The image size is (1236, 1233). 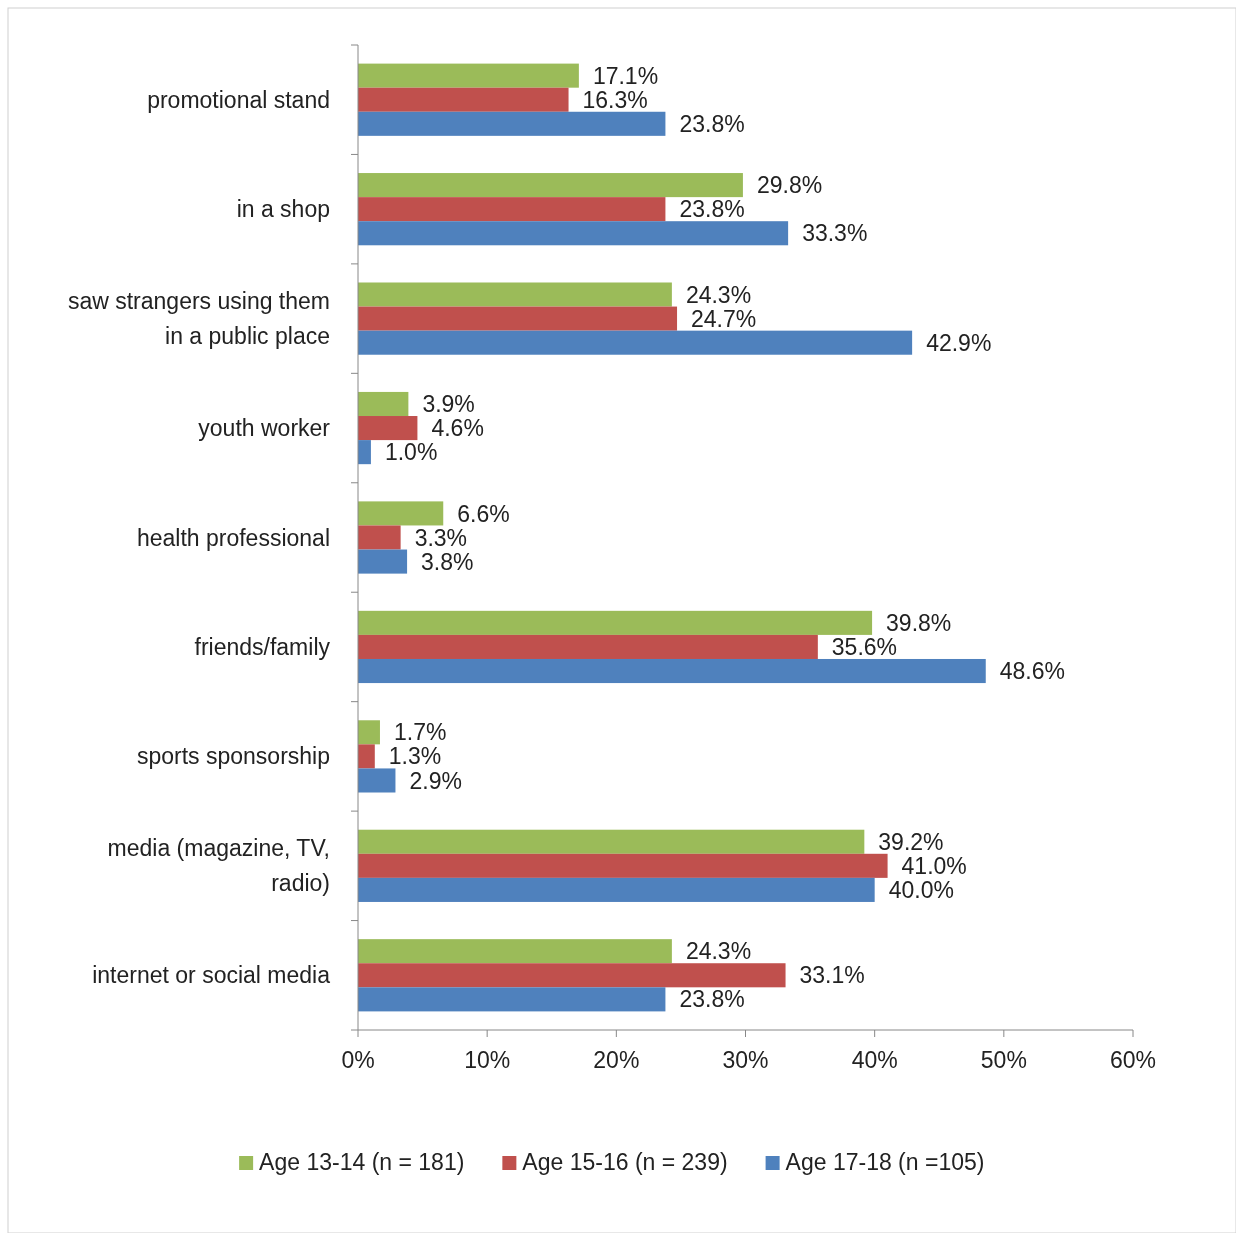 I want to click on y-tick-label: friends/family, so click(x=262, y=647).